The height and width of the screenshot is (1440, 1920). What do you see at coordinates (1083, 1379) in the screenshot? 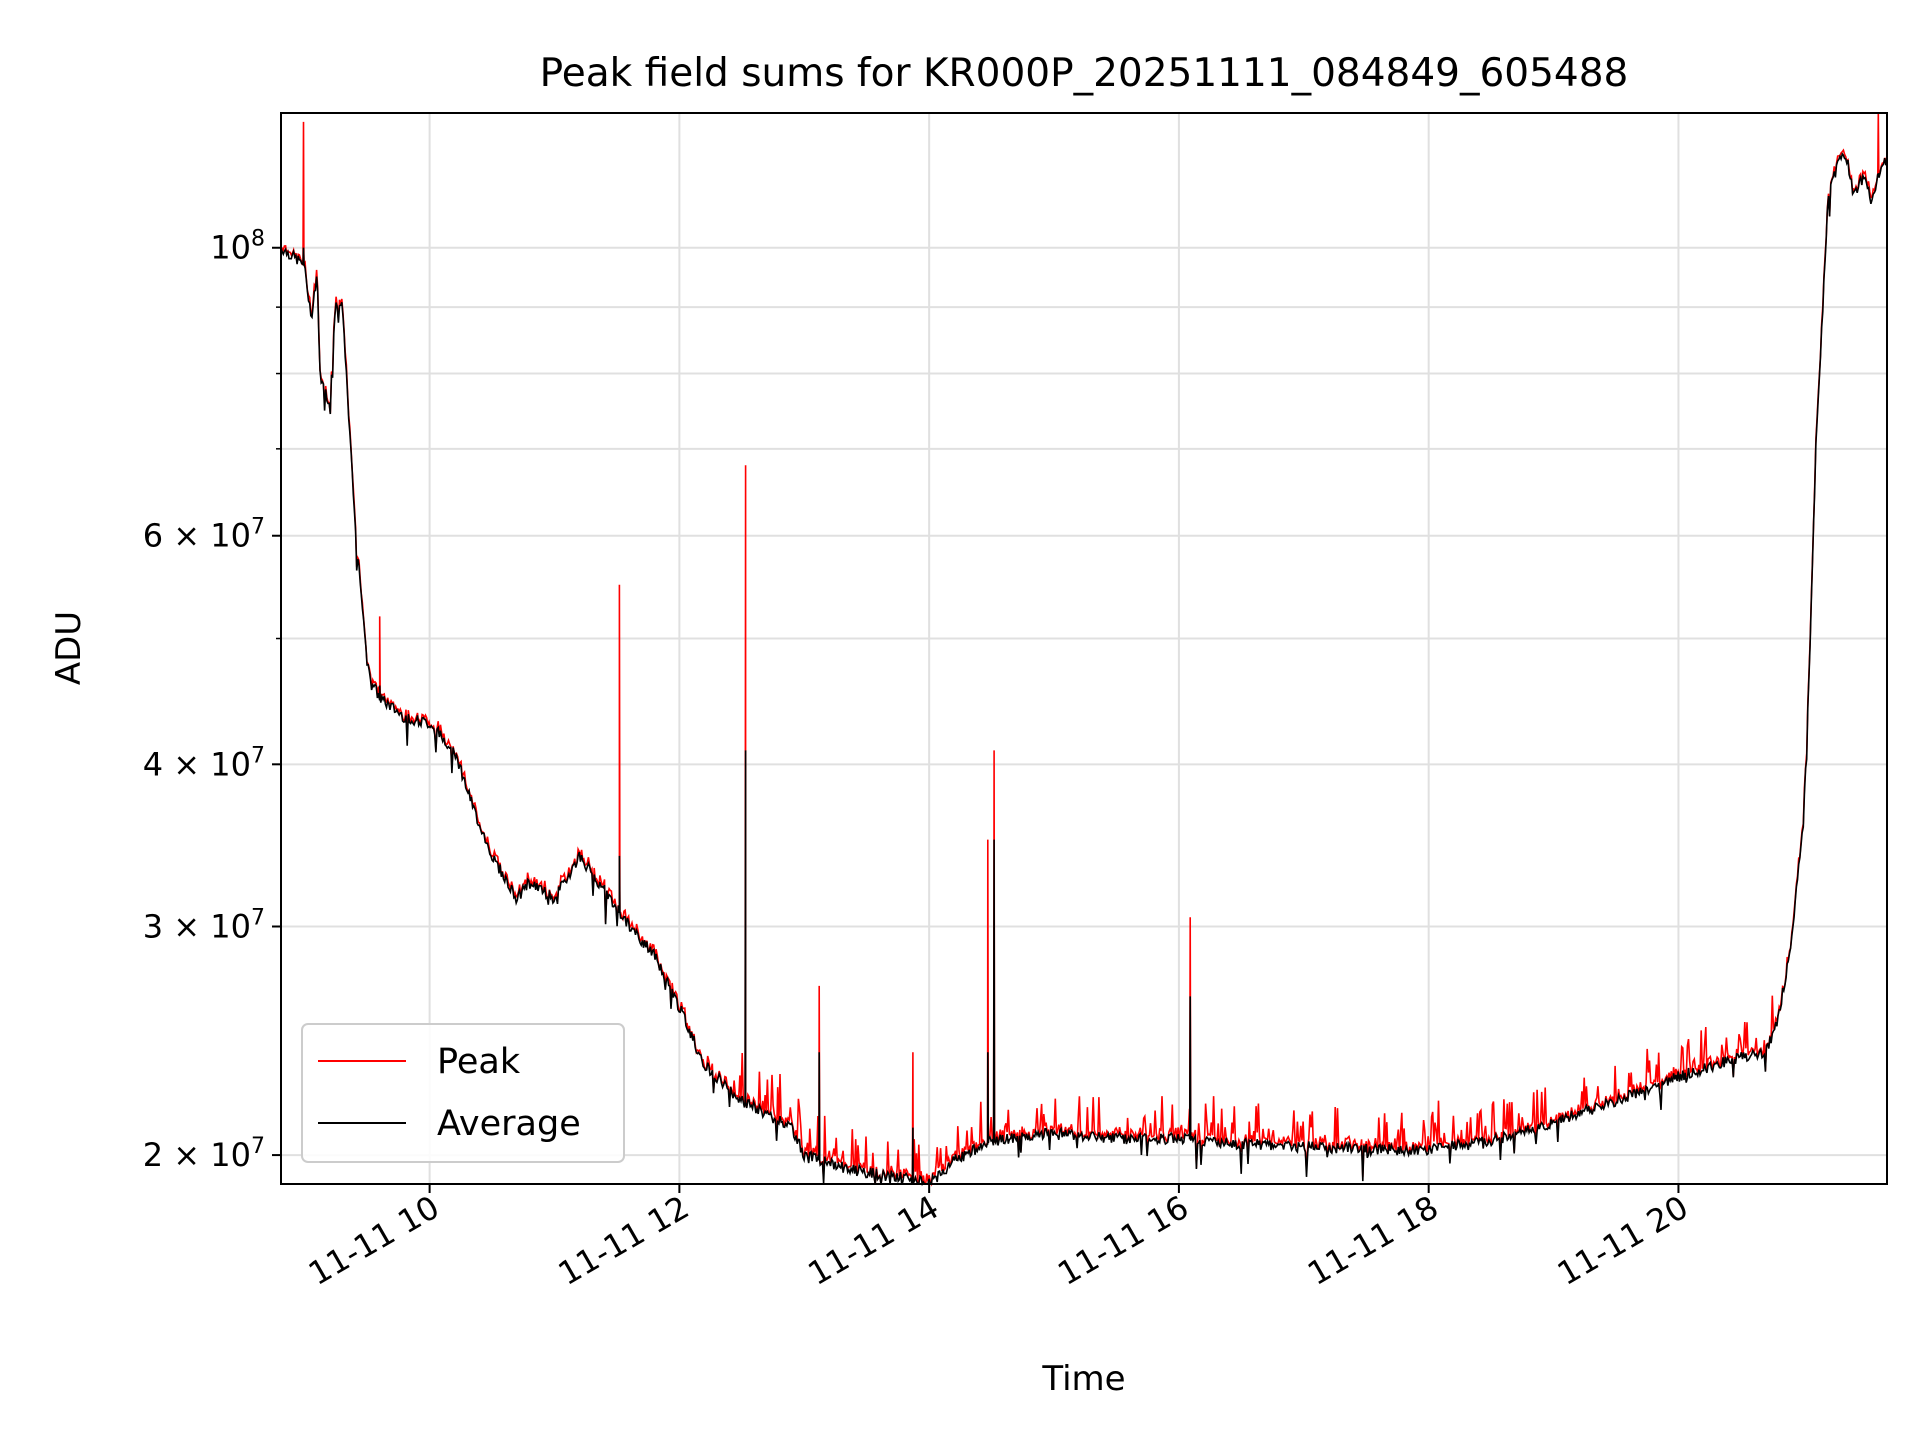
I see `x-axis-label: Time` at bounding box center [1083, 1379].